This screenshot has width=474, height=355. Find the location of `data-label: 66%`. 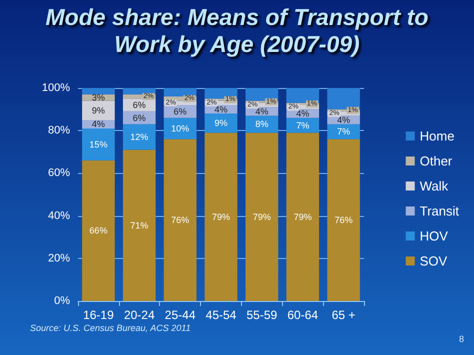

data-label: 66% is located at coordinates (98, 231).